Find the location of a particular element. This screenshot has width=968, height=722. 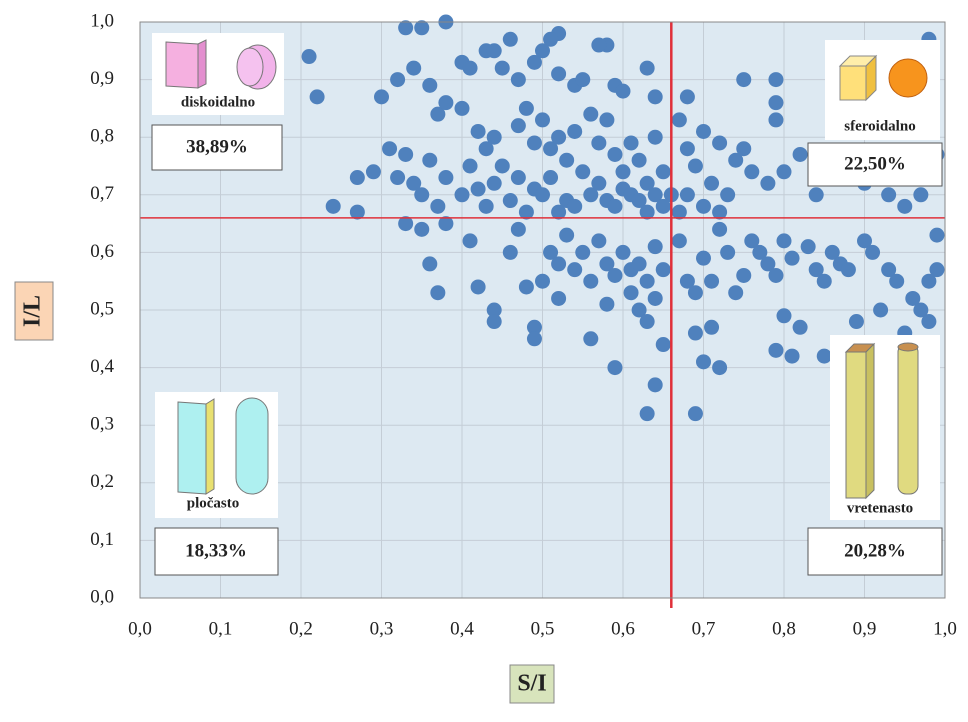

x-axis-label: S/I is located at coordinates (531, 684).